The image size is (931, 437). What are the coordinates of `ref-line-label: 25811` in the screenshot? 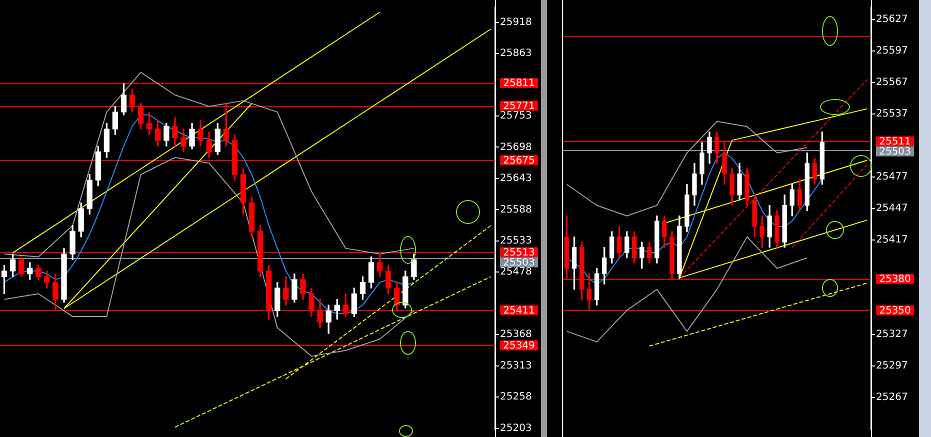 It's located at (519, 84).